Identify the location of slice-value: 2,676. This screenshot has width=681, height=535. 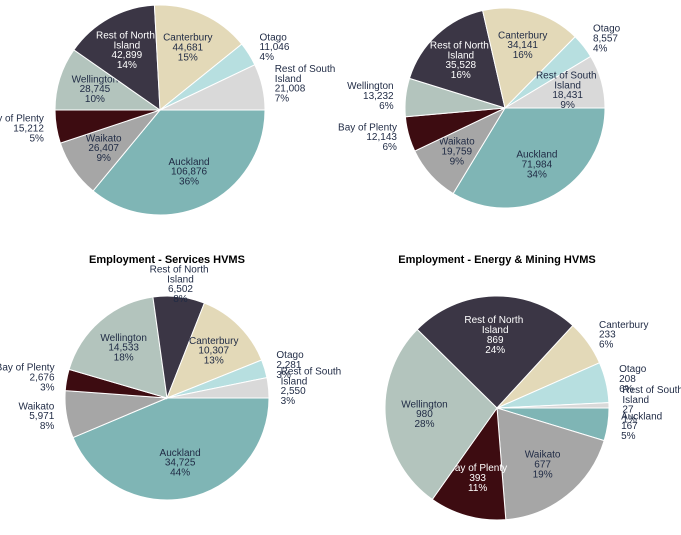
(42, 377).